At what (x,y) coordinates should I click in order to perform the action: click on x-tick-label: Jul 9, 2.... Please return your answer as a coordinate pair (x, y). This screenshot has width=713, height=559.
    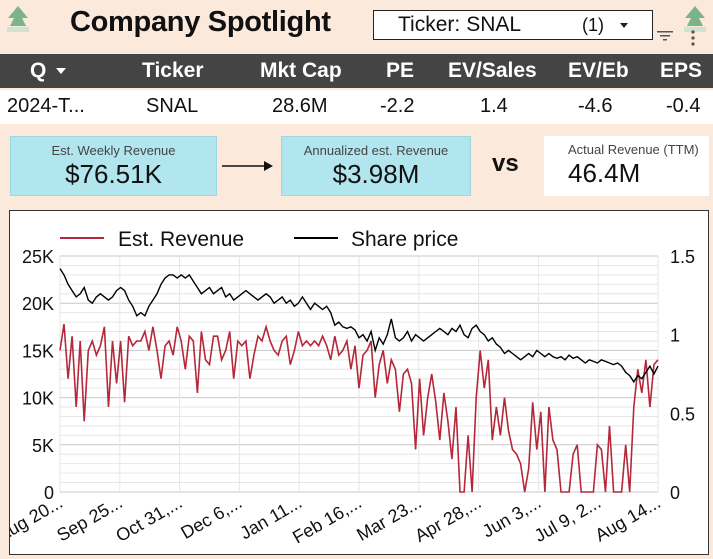
    Looking at the image, I should click on (567, 519).